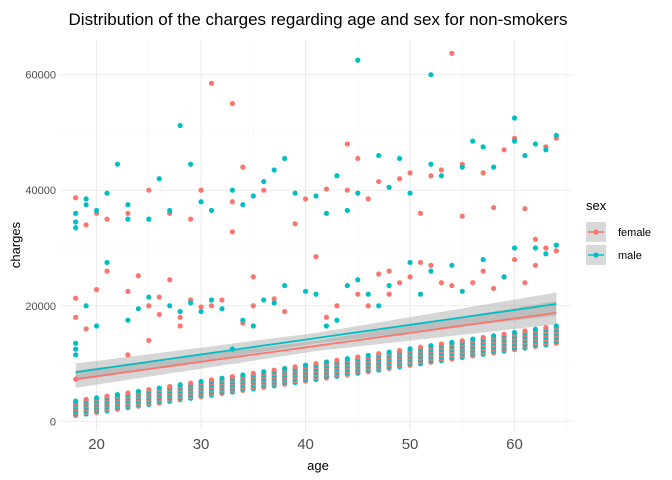 This screenshot has height=480, width=672. What do you see at coordinates (316, 344) in the screenshot?
I see `confidence-band-female` at bounding box center [316, 344].